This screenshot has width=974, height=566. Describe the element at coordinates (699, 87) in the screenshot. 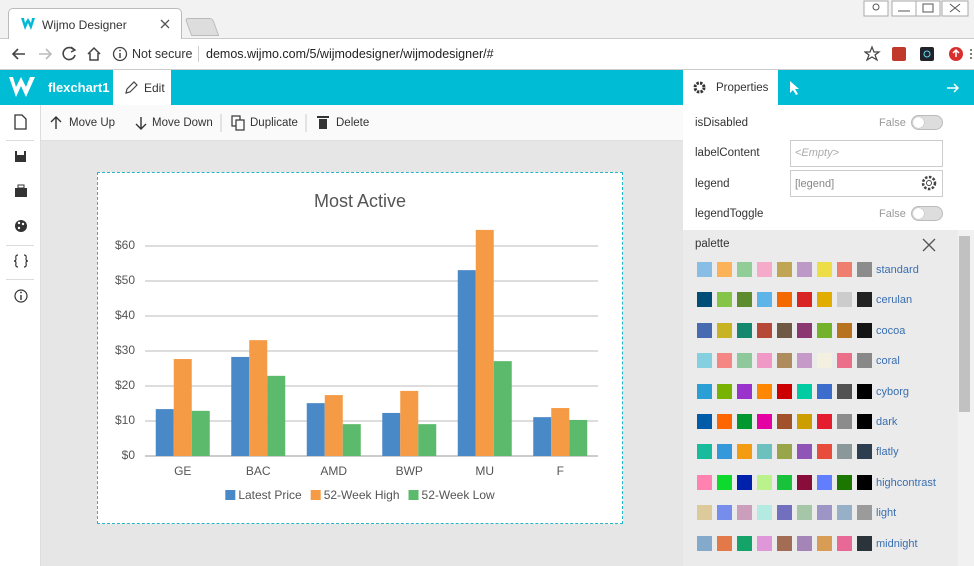

I see `gear-icon` at that location.